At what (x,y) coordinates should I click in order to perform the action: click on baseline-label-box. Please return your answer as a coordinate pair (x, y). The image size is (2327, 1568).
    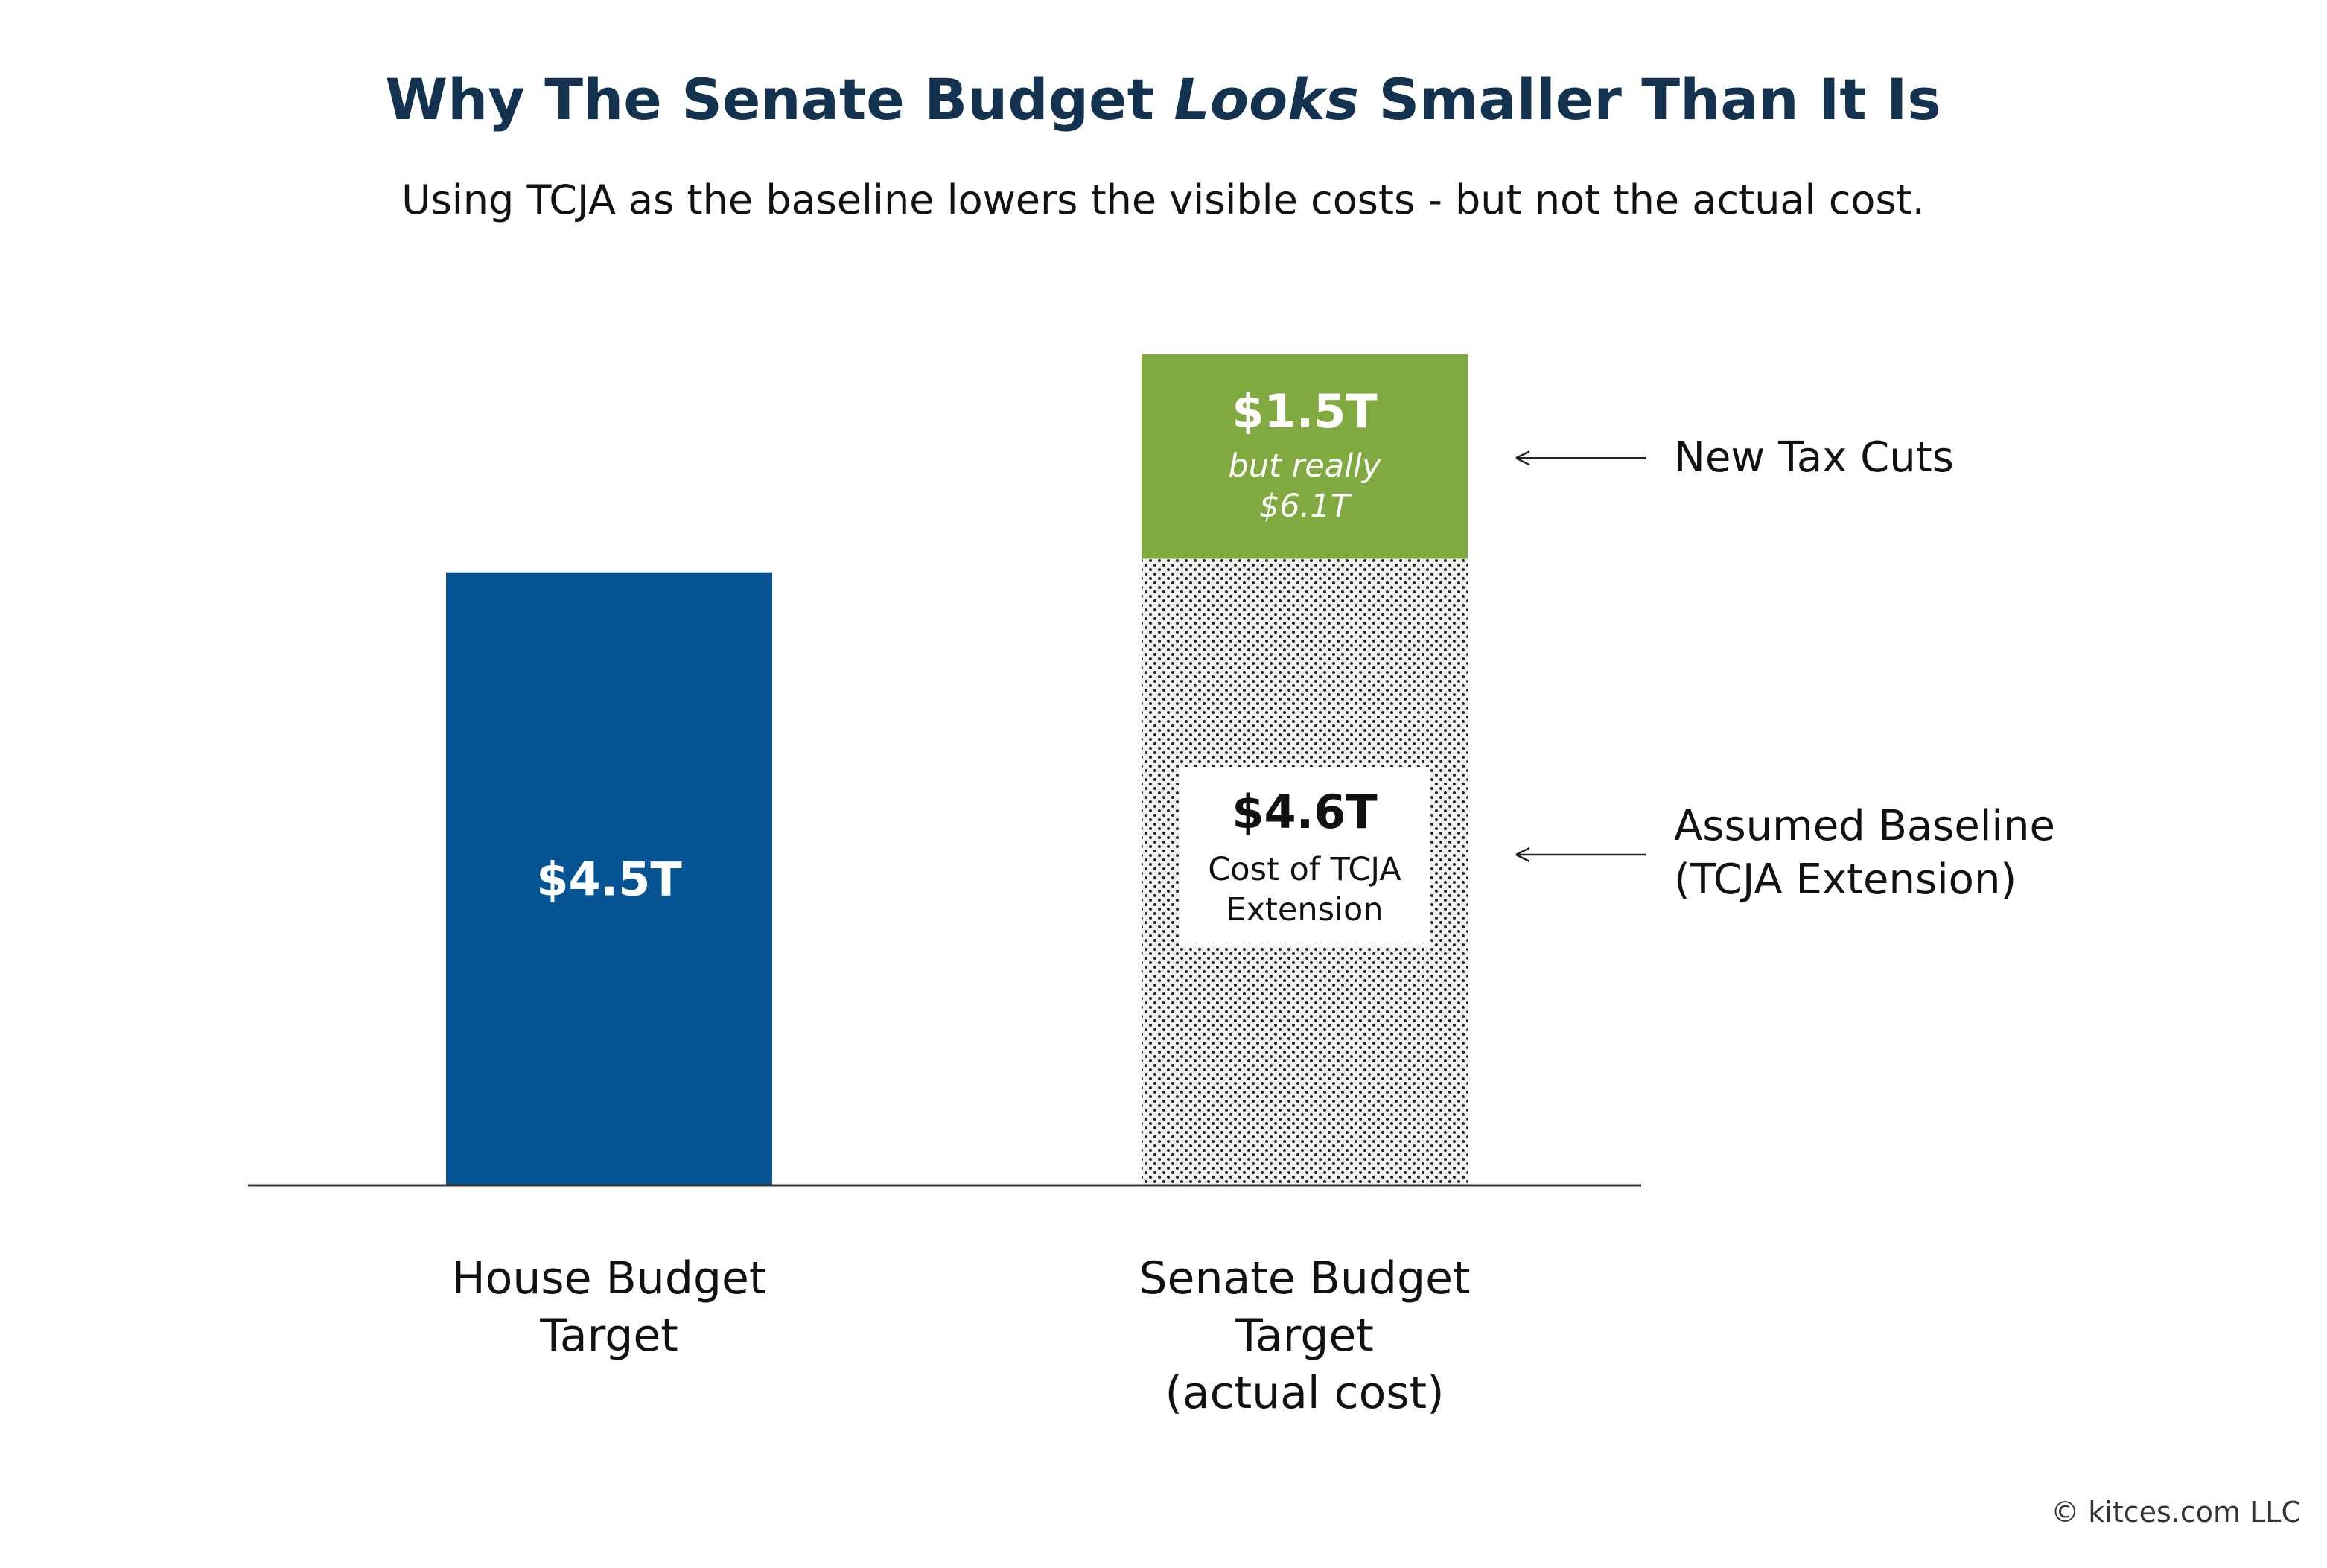
    Looking at the image, I should click on (1305, 856).